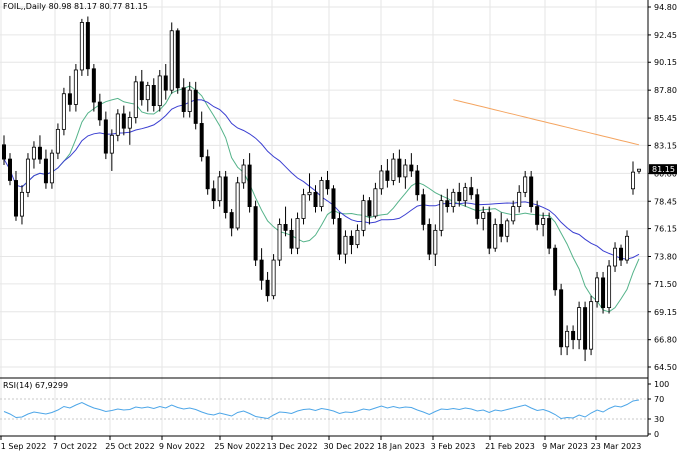 This screenshot has height=457, width=680. What do you see at coordinates (75, 6) in the screenshot?
I see `chart-symbol-header: FOIL,,Daily 80.98 81.17 80.77 81.15` at bounding box center [75, 6].